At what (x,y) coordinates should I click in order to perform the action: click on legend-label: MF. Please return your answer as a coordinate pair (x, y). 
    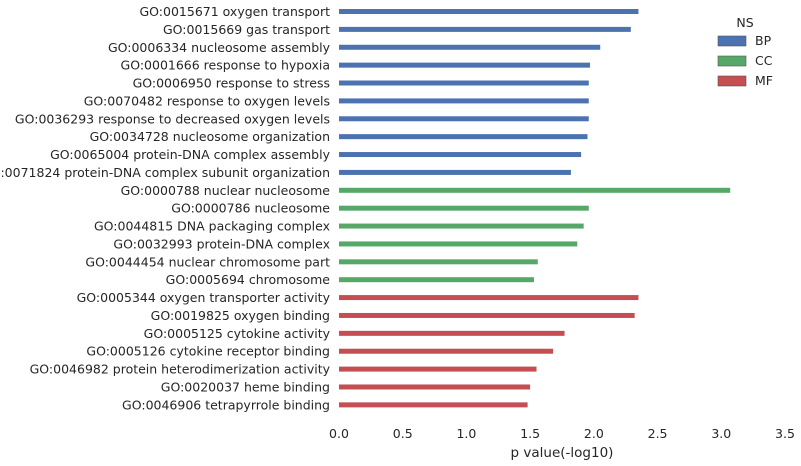
    Looking at the image, I should click on (764, 80).